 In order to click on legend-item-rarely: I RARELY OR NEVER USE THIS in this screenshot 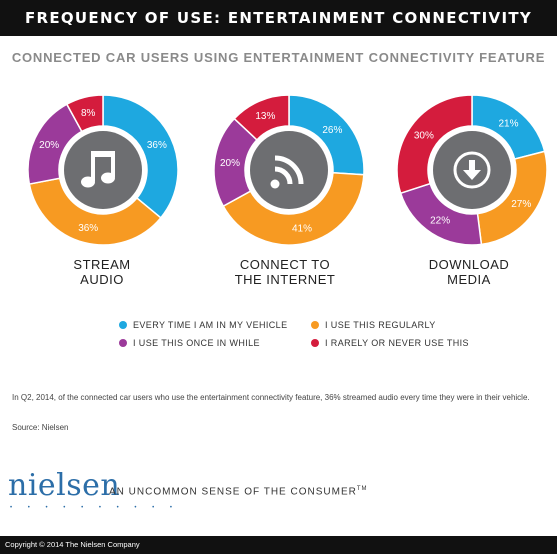, I will do `click(390, 343)`.